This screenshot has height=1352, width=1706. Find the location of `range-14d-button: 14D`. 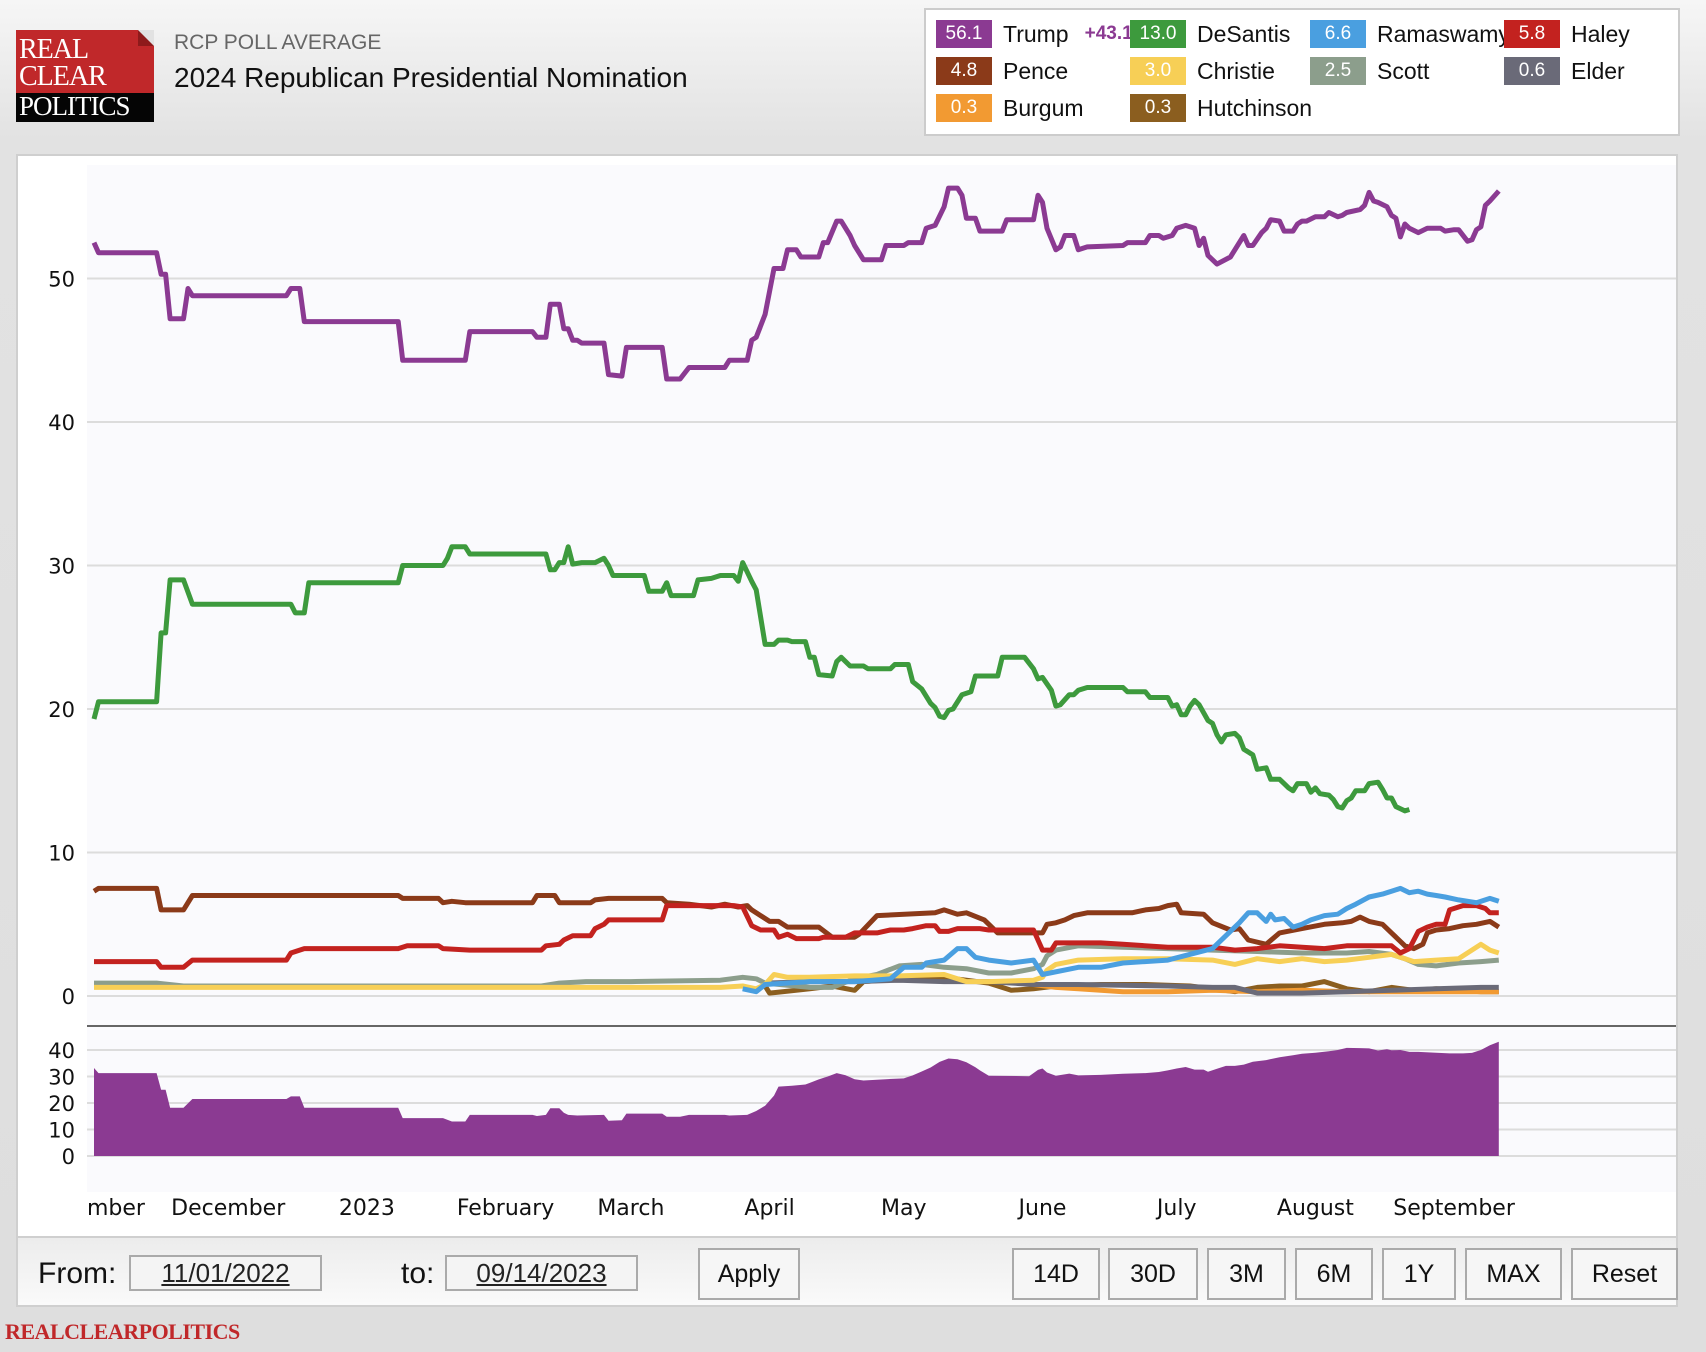

range-14d-button: 14D is located at coordinates (1056, 1274).